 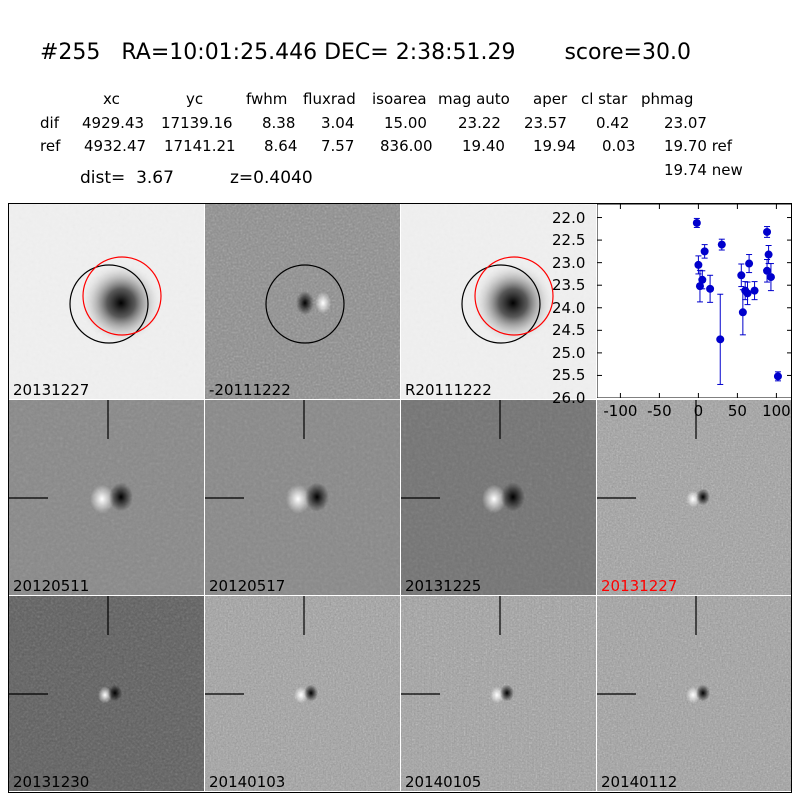 I want to click on cutout-tile: 20131225, so click(x=498, y=497).